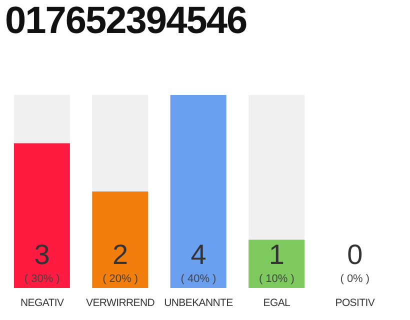 This screenshot has width=410, height=320. What do you see at coordinates (42, 279) in the screenshot?
I see `annotation: ( 30% )` at bounding box center [42, 279].